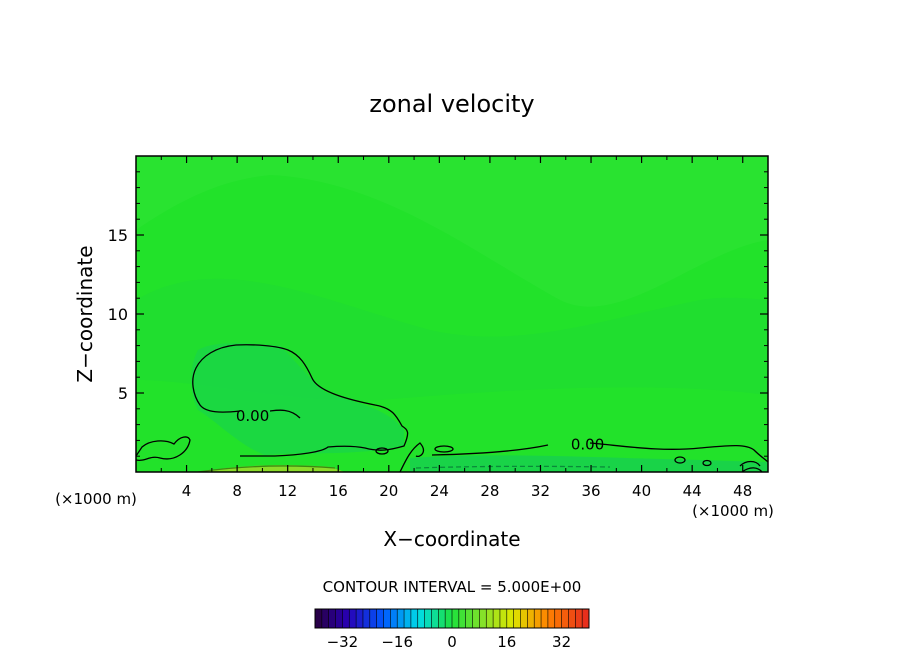  What do you see at coordinates (641, 491) in the screenshot?
I see `x-tick-label: 40` at bounding box center [641, 491].